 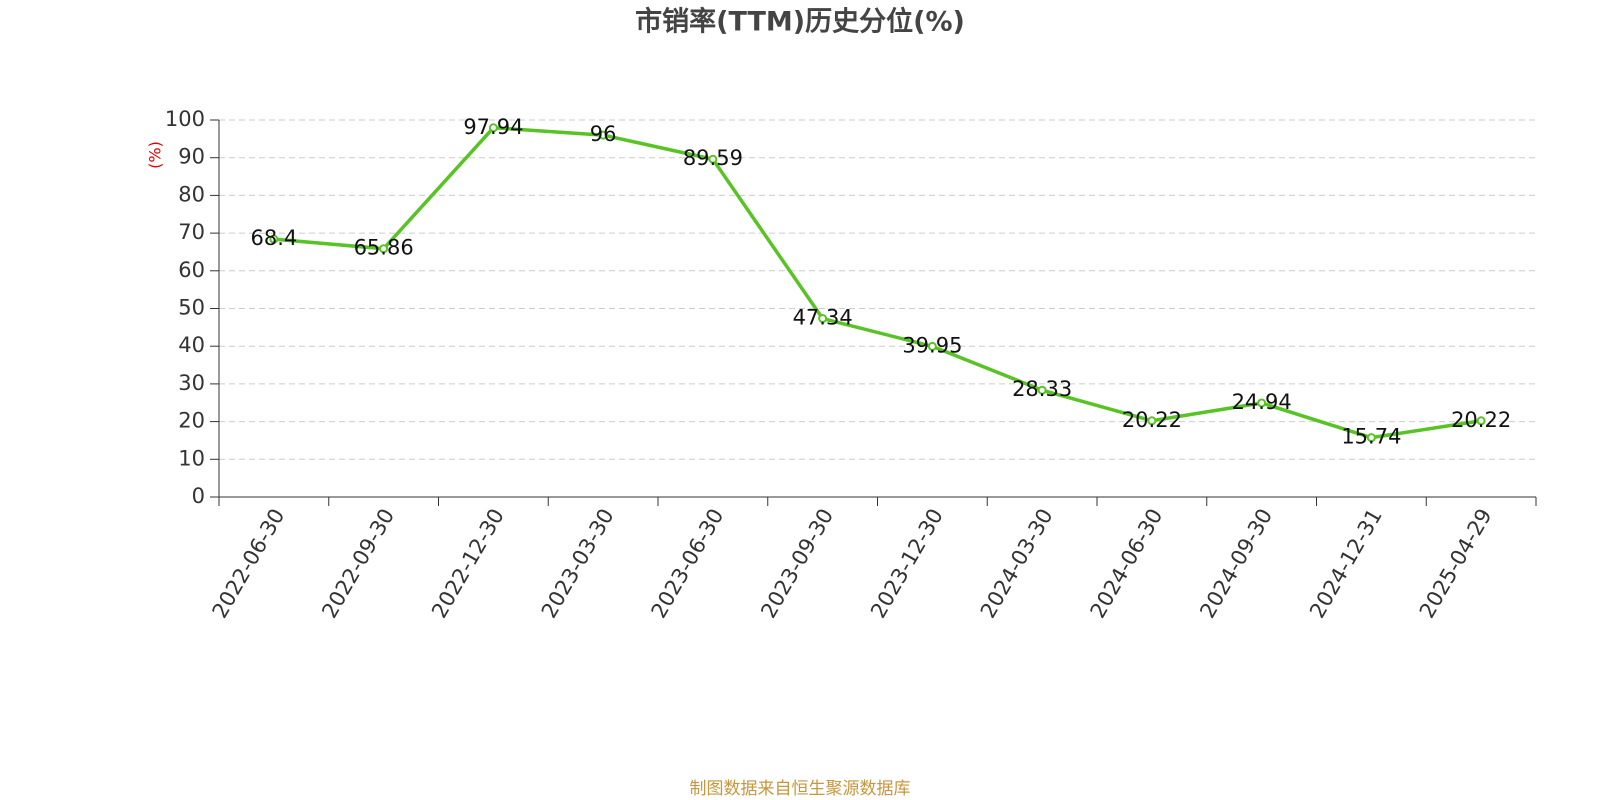 I want to click on x-tick-label: 2023-09-30, so click(x=797, y=564).